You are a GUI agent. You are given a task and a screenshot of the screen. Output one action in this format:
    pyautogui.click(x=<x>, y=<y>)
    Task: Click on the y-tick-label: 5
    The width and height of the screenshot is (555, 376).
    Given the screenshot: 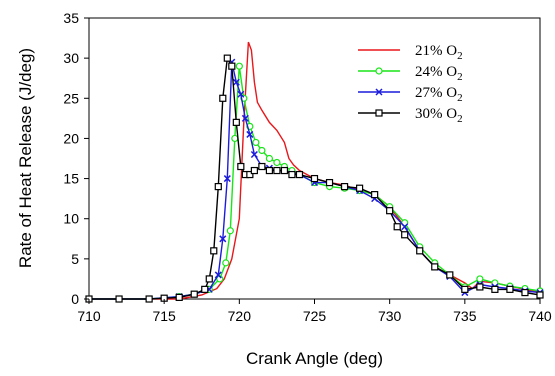 What is the action you would take?
    pyautogui.click(x=75, y=259)
    